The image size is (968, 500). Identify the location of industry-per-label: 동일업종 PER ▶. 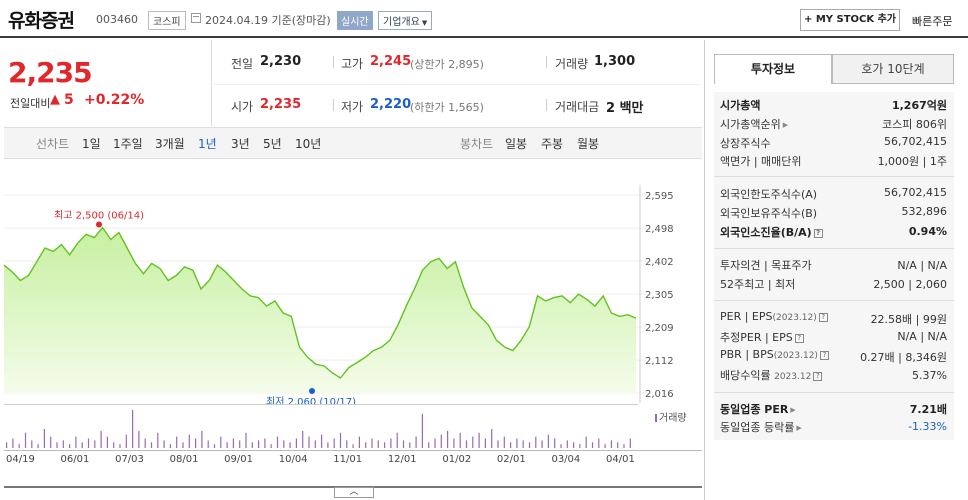
(758, 409).